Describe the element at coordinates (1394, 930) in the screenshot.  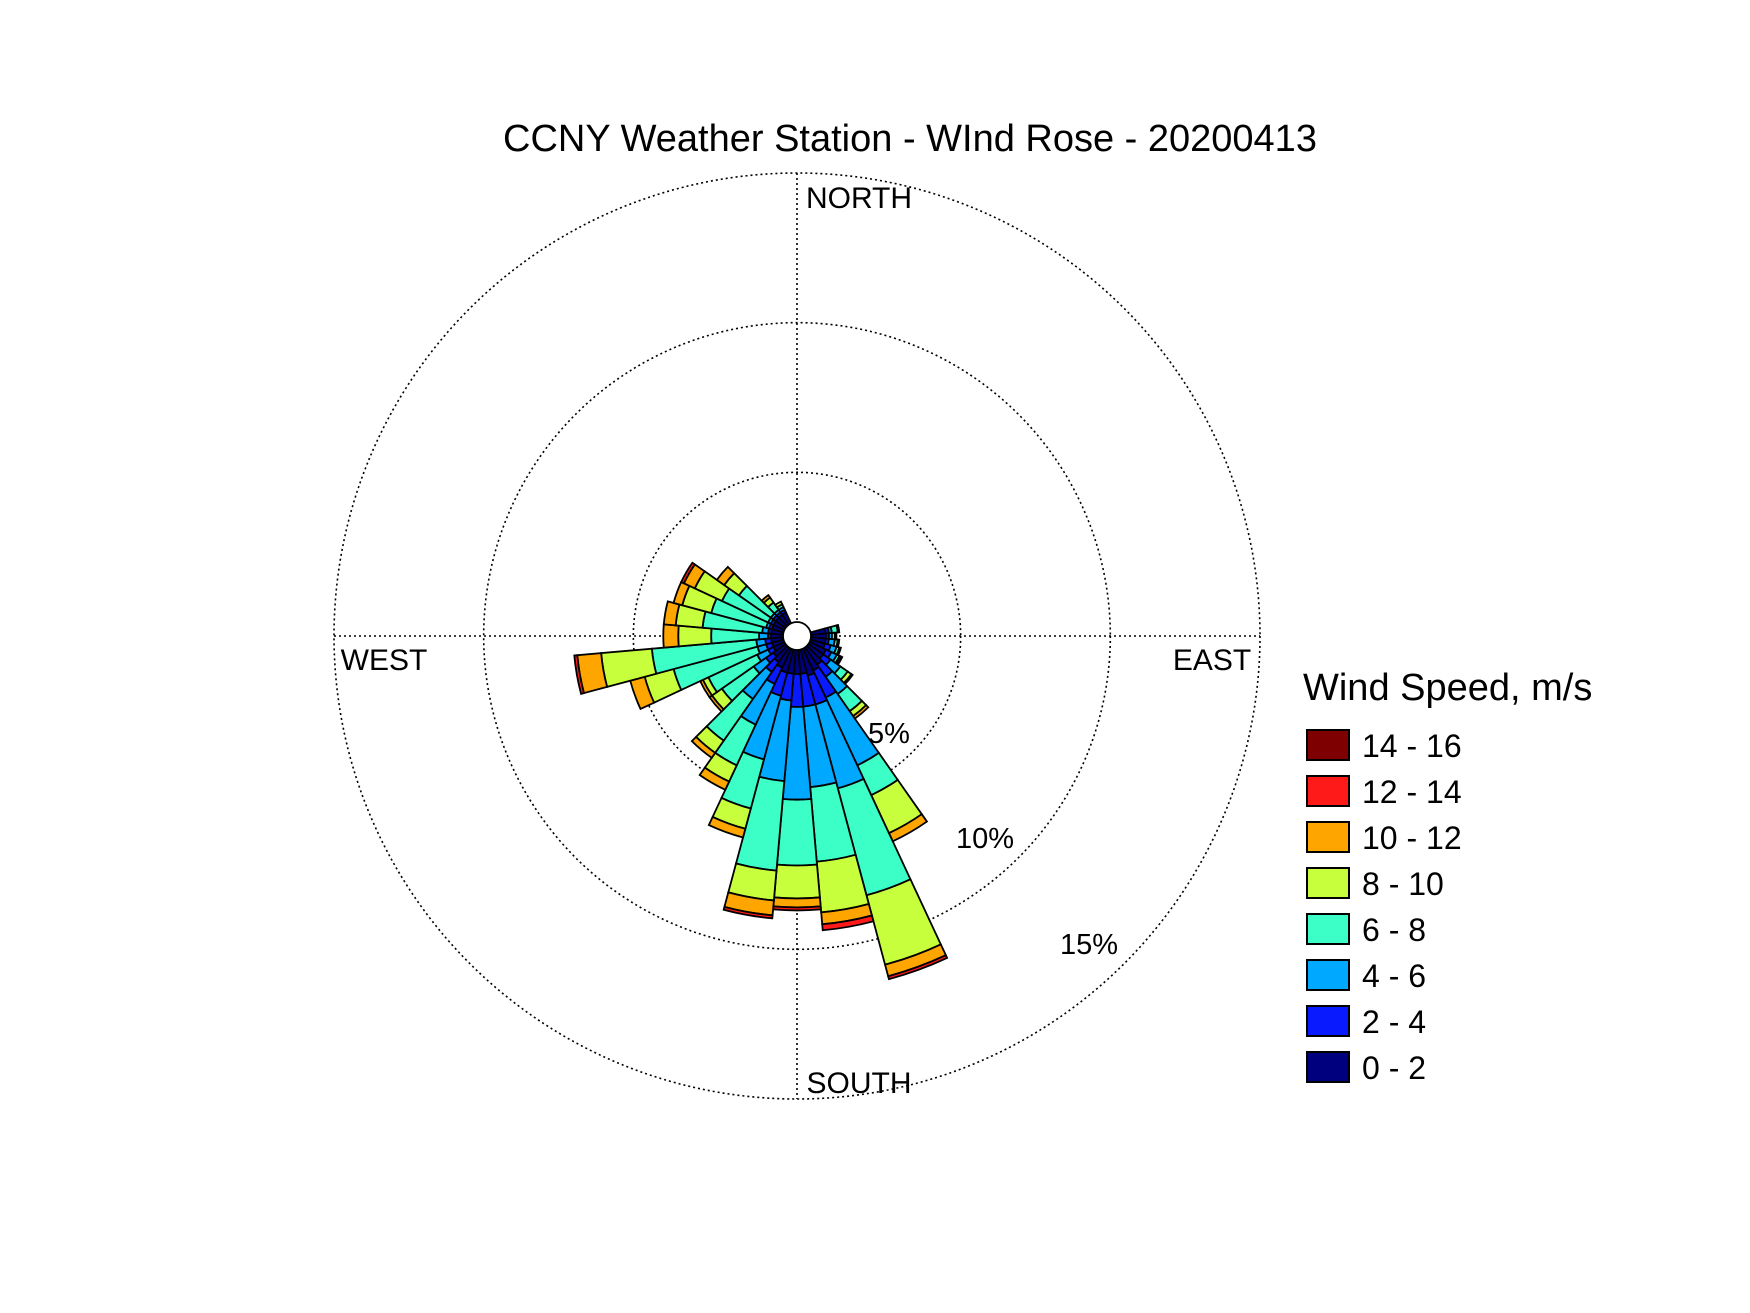
I see `legend-label: 6 - 8` at that location.